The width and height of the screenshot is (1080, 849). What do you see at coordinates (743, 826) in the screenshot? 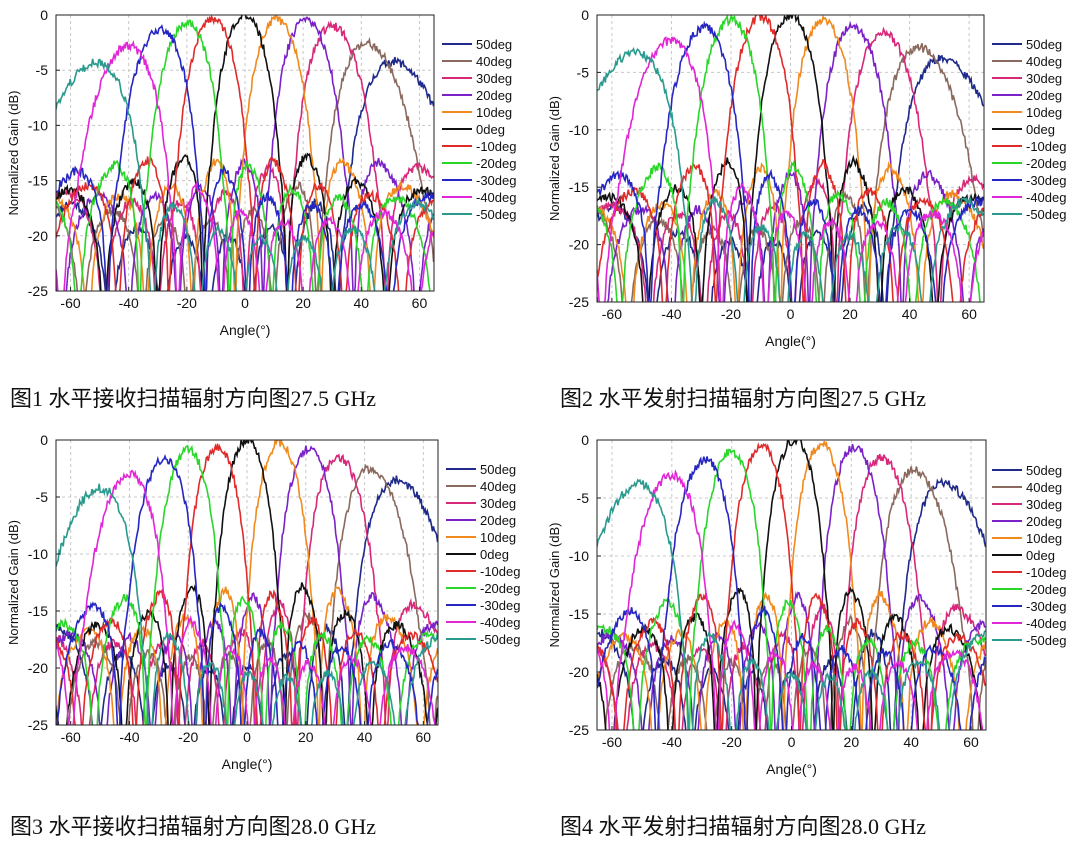
I see `figure-caption-4: 图4 水平发射扫描辐射方向图28.0 GHz` at bounding box center [743, 826].